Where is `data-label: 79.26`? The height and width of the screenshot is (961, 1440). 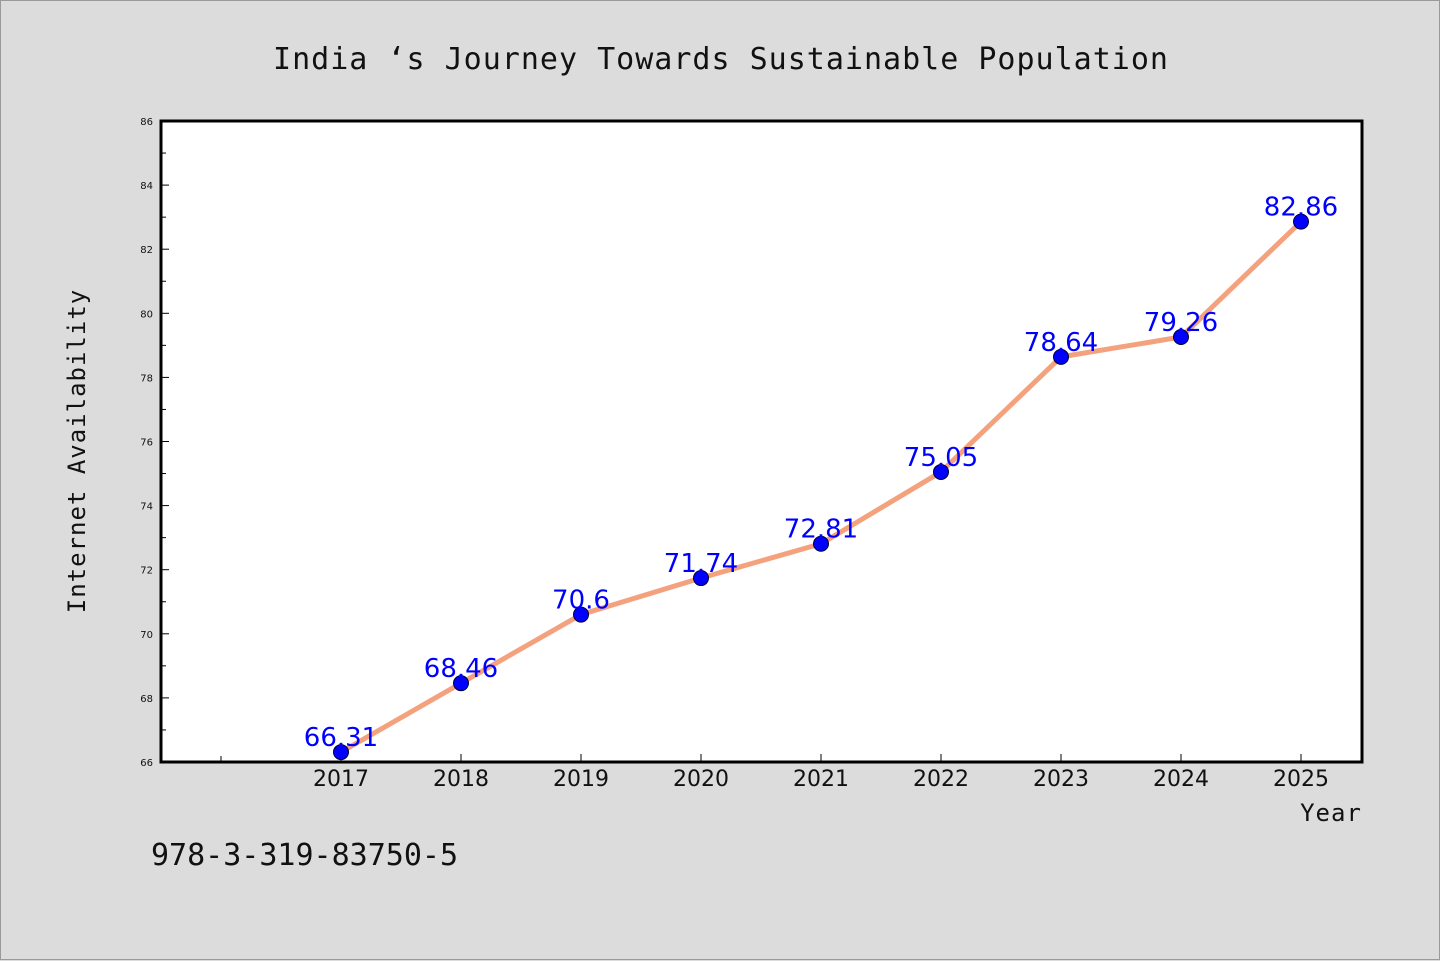
data-label: 79.26 is located at coordinates (1181, 323).